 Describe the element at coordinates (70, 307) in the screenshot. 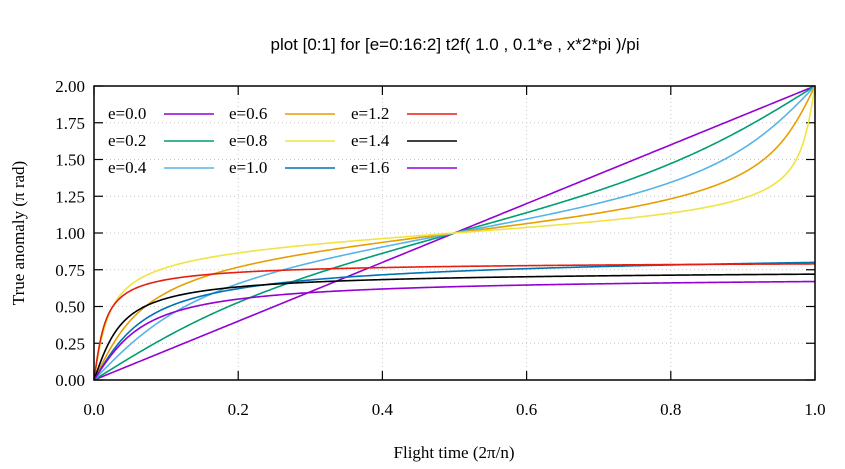

I see `y-tick-label: 0.50` at that location.